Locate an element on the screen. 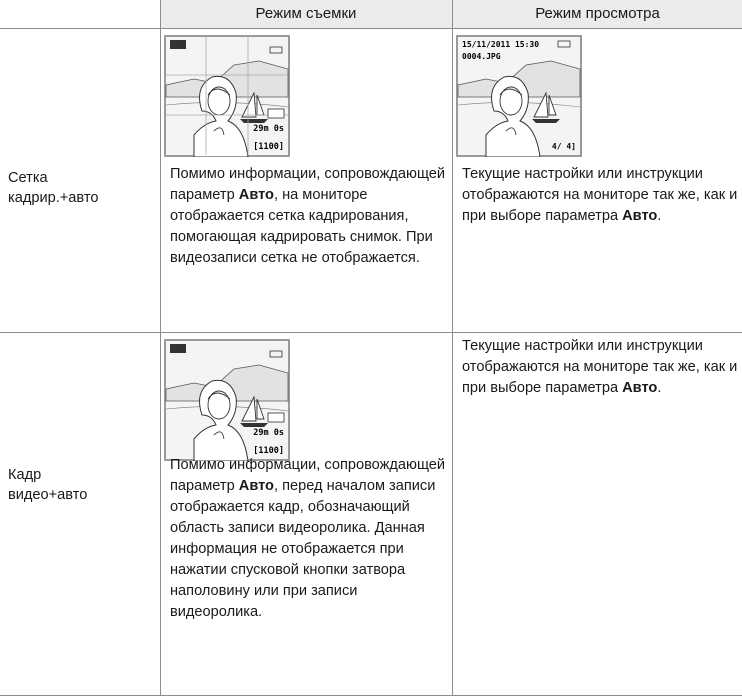  camera-screen: 15/11/2011 15:30 0004.JPG 4/ 4] is located at coordinates (519, 96).